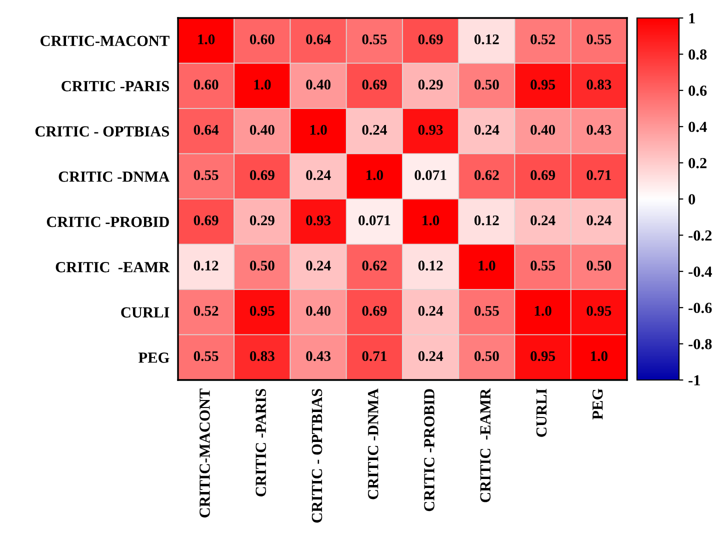  What do you see at coordinates (114, 177) in the screenshot?
I see `y-tick-label: CRITIC -DNMA` at bounding box center [114, 177].